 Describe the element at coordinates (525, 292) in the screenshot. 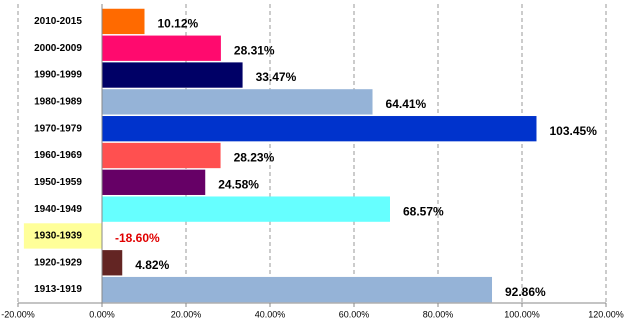

I see `value-label: 92.86%` at that location.